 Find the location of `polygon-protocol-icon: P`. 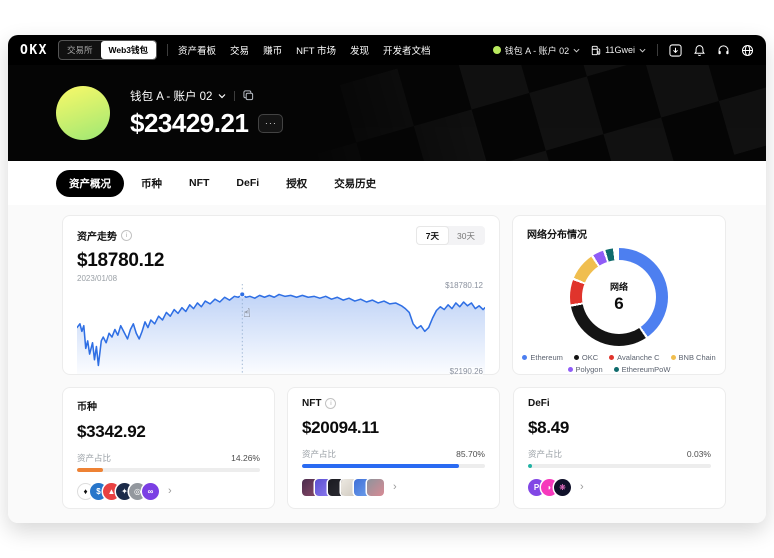

polygon-protocol-icon: P is located at coordinates (536, 487).